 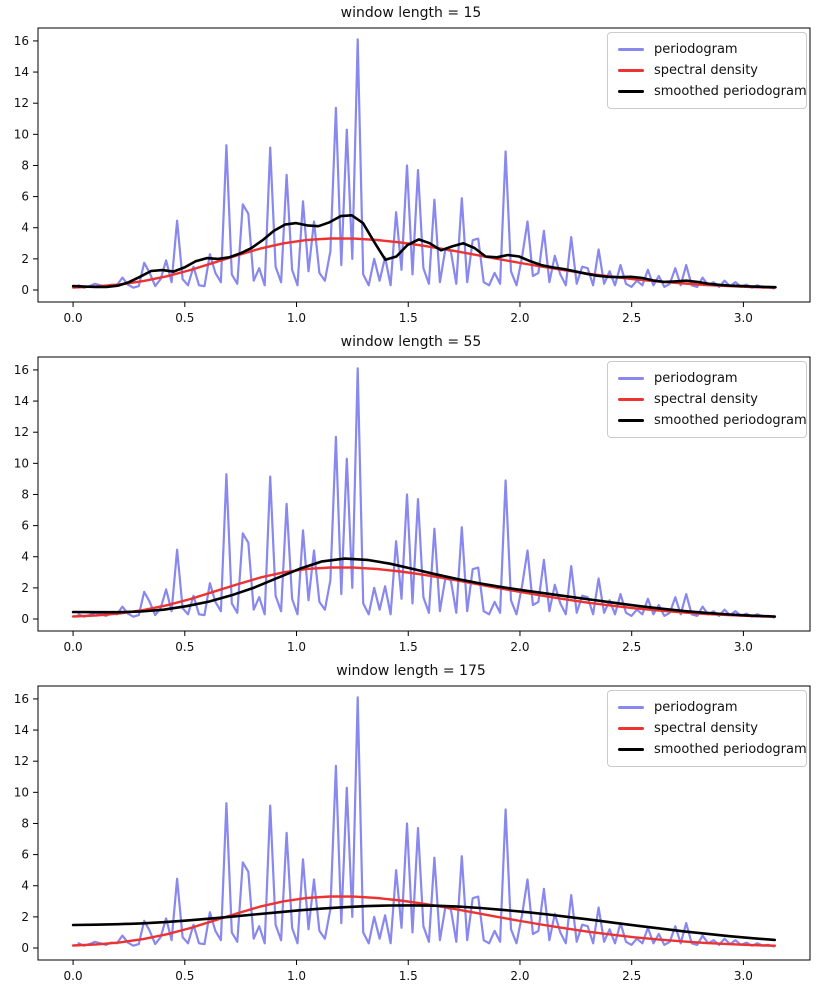 What do you see at coordinates (411, 342) in the screenshot?
I see `plot-title: window length = 55` at bounding box center [411, 342].